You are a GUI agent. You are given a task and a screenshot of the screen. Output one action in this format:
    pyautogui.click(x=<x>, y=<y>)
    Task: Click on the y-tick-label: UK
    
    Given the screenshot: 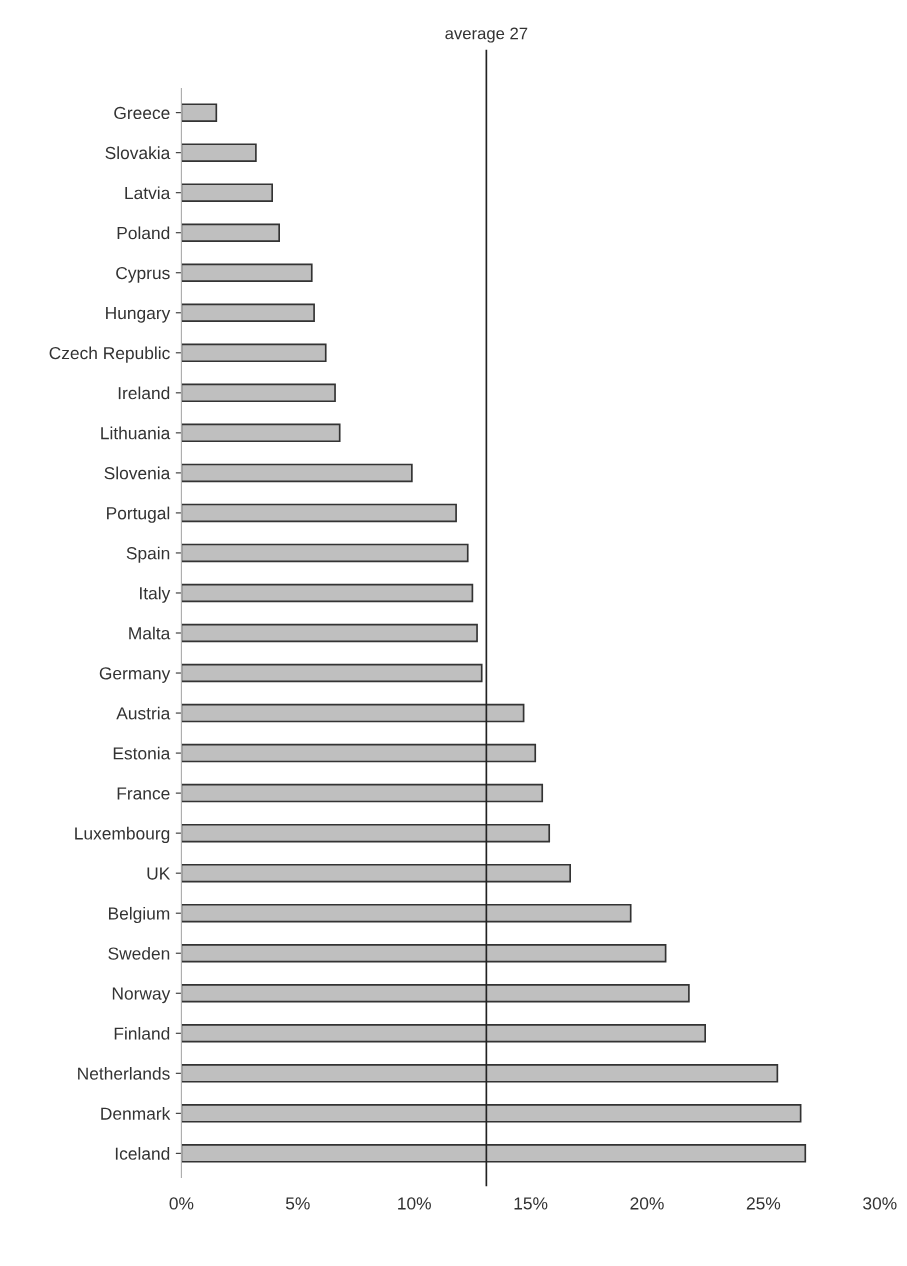 What is the action you would take?
    pyautogui.click(x=159, y=873)
    